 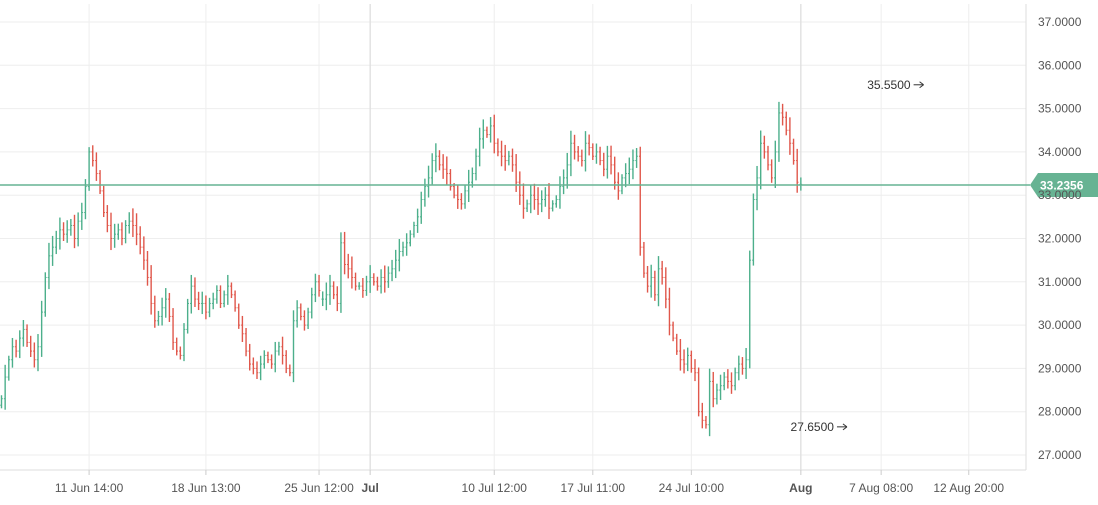 What do you see at coordinates (1060, 109) in the screenshot?
I see `y-tick-label: 35.0000` at bounding box center [1060, 109].